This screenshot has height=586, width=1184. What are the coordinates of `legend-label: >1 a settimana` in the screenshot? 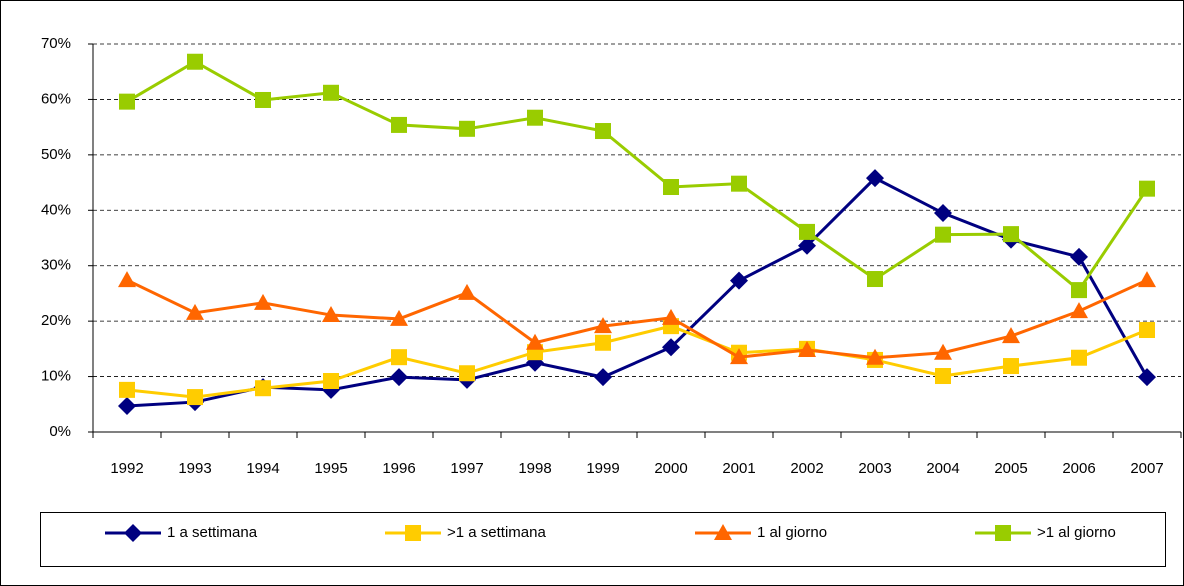 It's located at (496, 532).